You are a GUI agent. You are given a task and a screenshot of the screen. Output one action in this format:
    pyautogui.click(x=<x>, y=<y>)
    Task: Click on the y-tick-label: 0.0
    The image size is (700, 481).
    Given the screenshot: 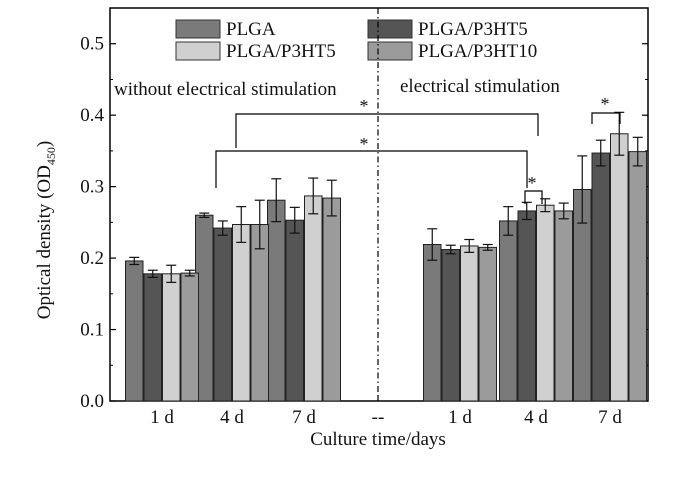 What is the action you would take?
    pyautogui.click(x=92, y=401)
    